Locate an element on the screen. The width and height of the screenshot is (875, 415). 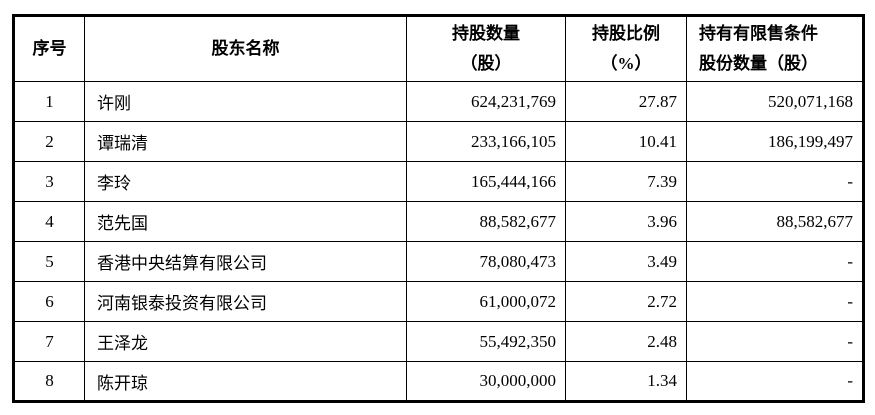
table-row: 6 河南银泰投资有限公司 61,000,072 2.72- is located at coordinates (438, 301).